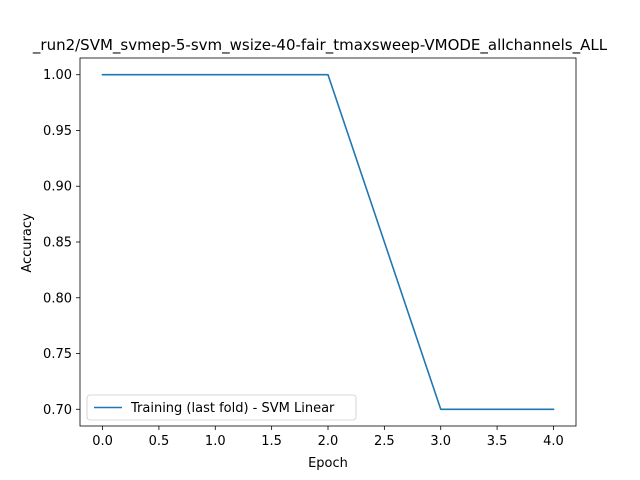 The image size is (640, 480). What do you see at coordinates (57, 131) in the screenshot?
I see `y-tick-label: 0.95` at bounding box center [57, 131].